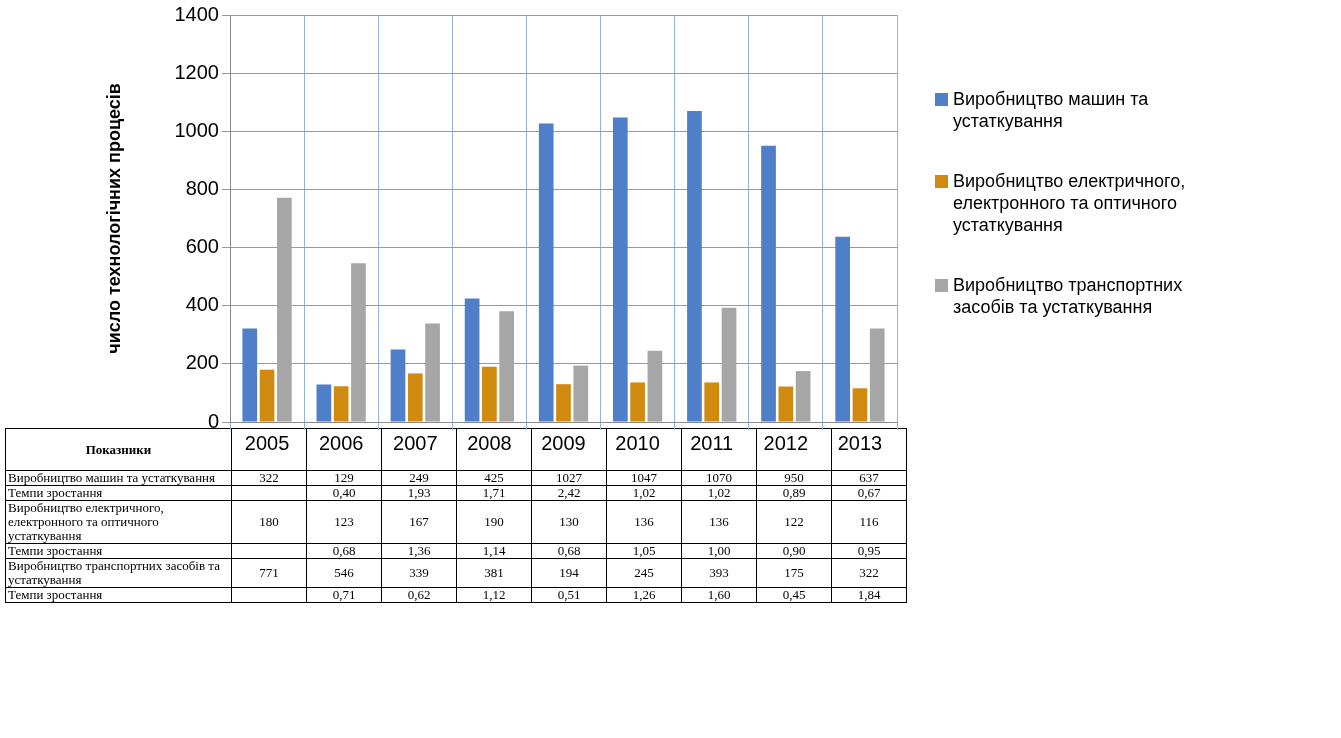 The height and width of the screenshot is (738, 1341). What do you see at coordinates (794, 595) in the screenshot?
I see `text: 0,45` at bounding box center [794, 595].